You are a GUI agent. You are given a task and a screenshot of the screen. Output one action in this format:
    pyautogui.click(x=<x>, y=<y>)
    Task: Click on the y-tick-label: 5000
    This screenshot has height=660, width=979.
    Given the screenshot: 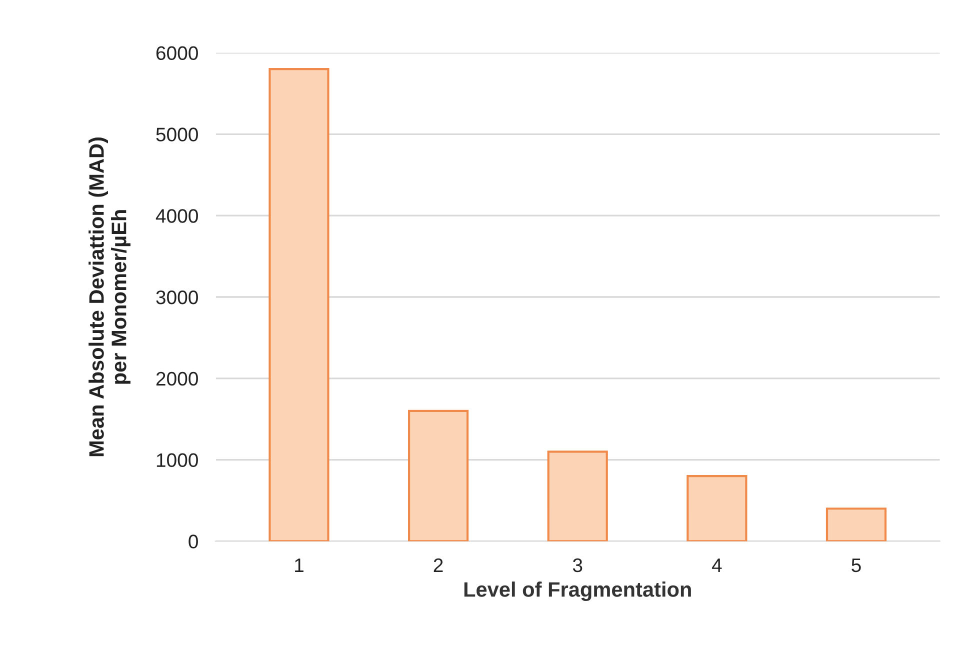 What is the action you would take?
    pyautogui.click(x=177, y=135)
    